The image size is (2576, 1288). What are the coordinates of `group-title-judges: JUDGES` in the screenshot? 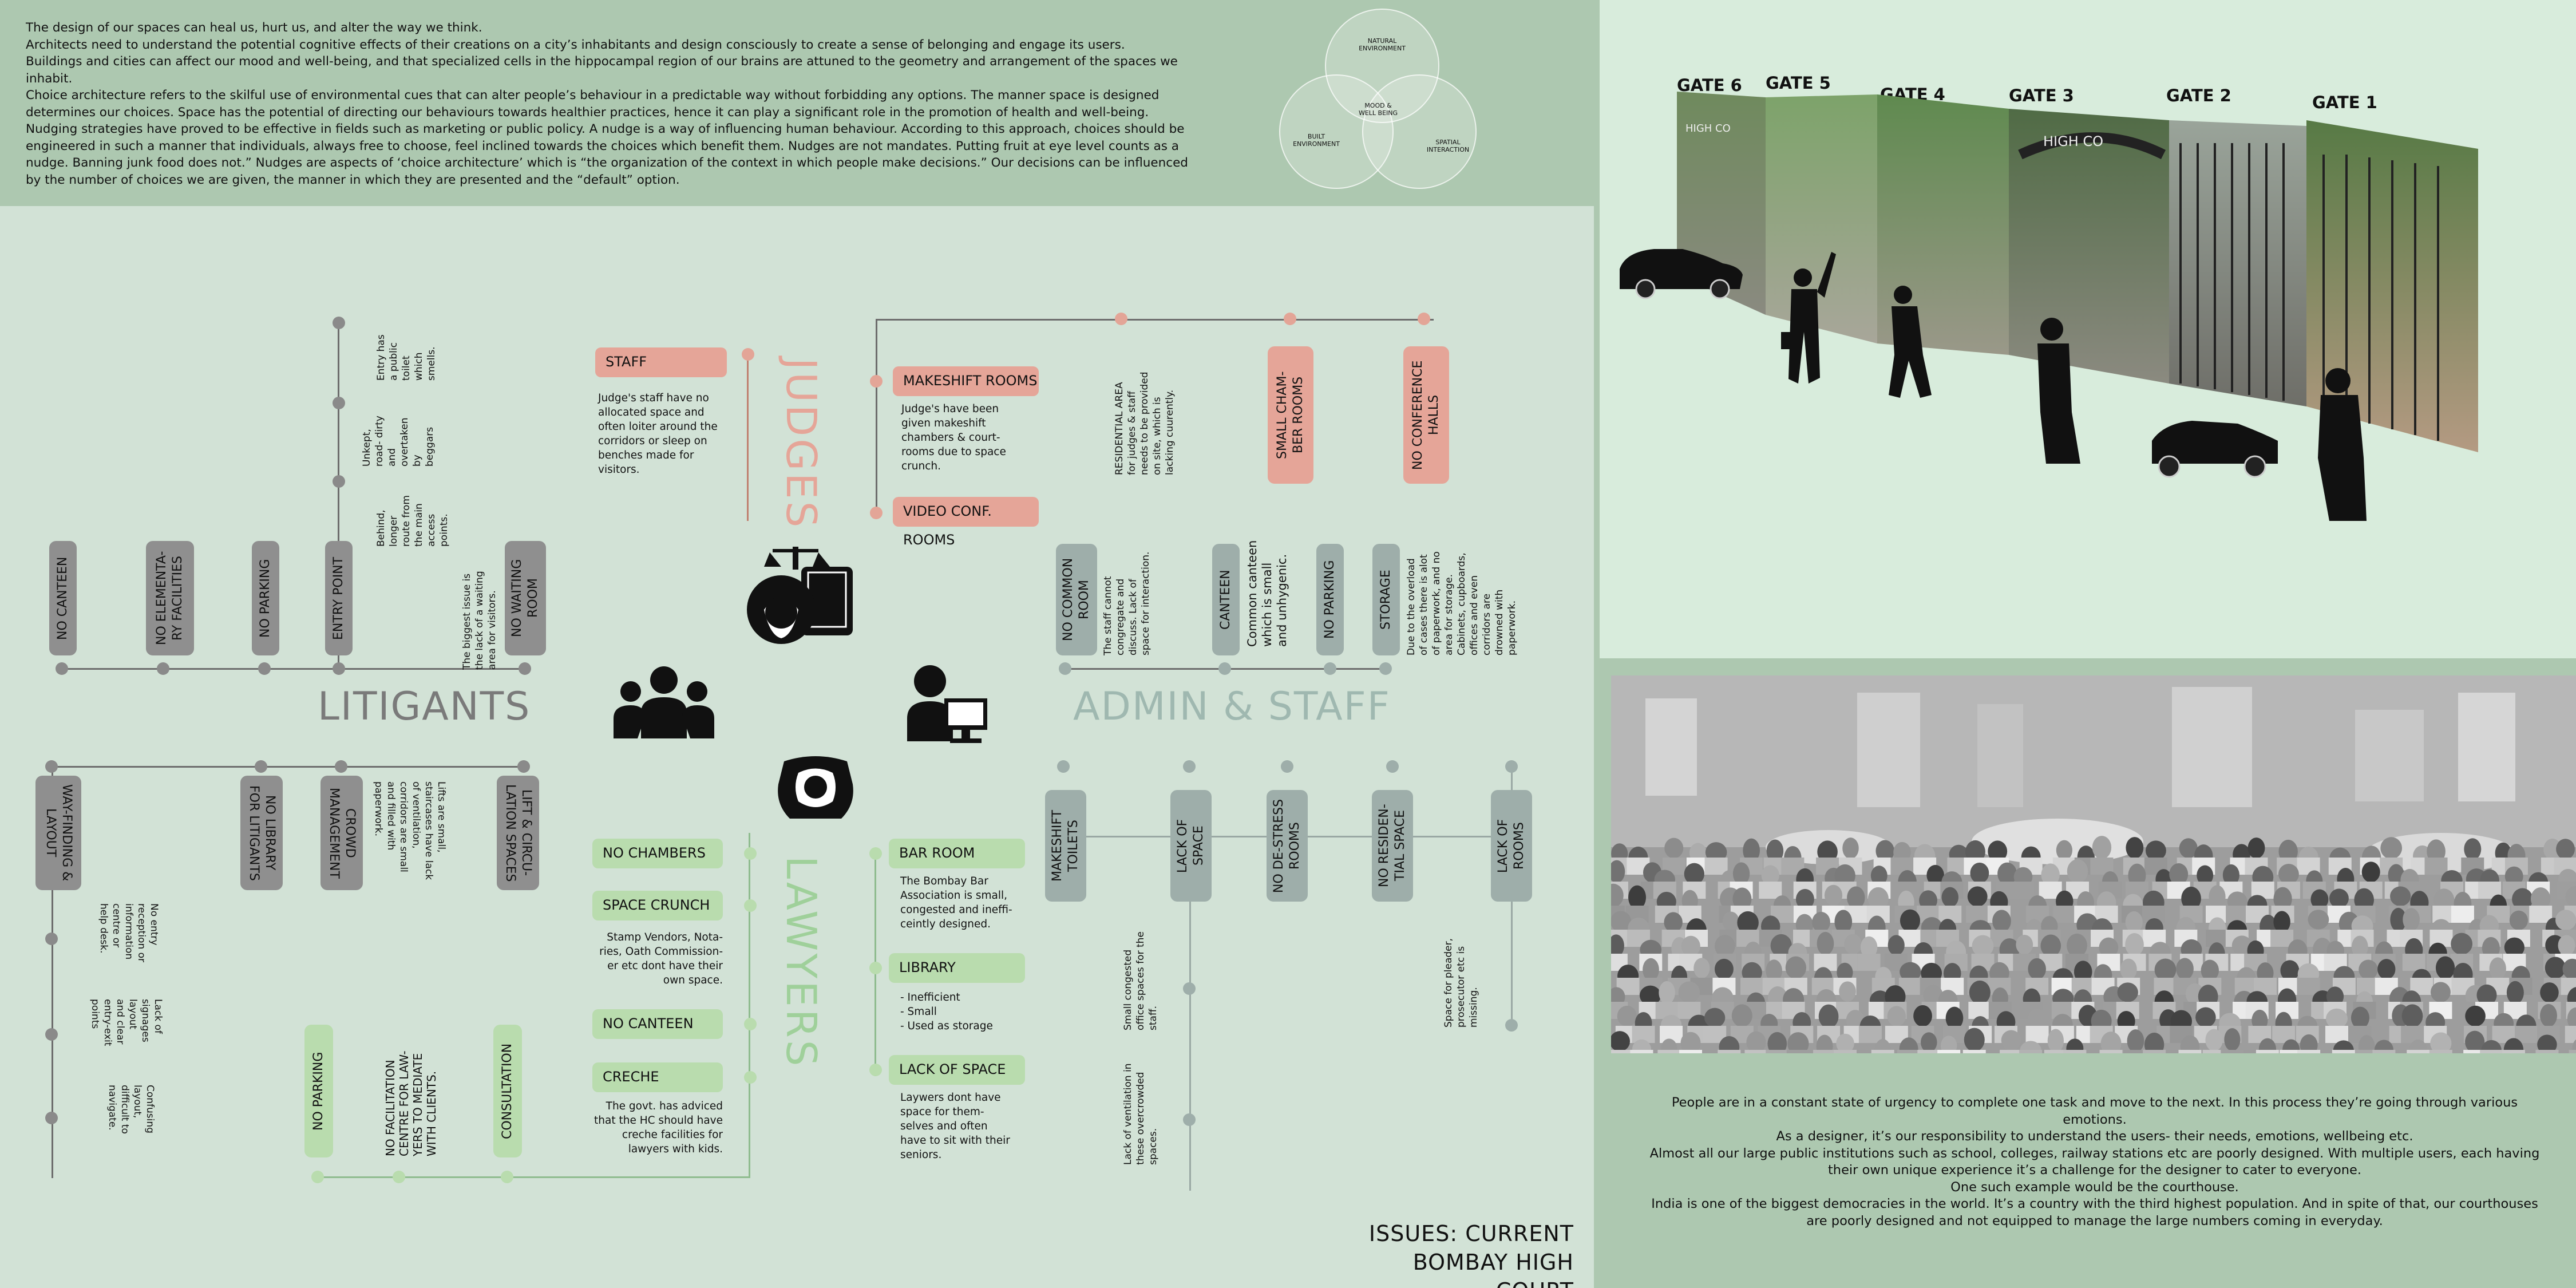 It's located at (801, 444).